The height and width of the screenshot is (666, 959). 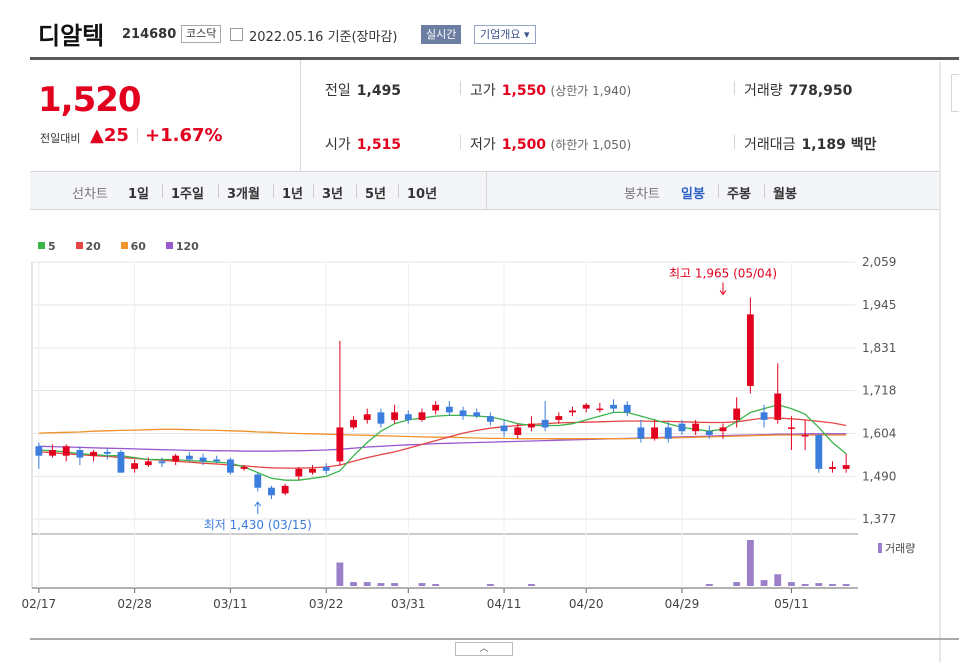 I want to click on realtime-button: 실시간, so click(x=441, y=34).